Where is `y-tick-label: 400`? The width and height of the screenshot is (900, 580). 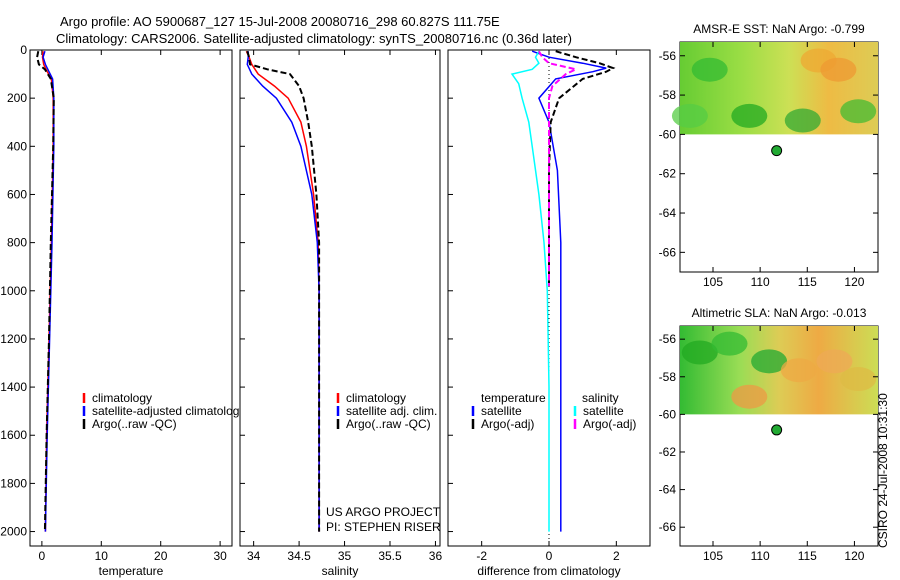 y-tick-label: 400 is located at coordinates (17, 146).